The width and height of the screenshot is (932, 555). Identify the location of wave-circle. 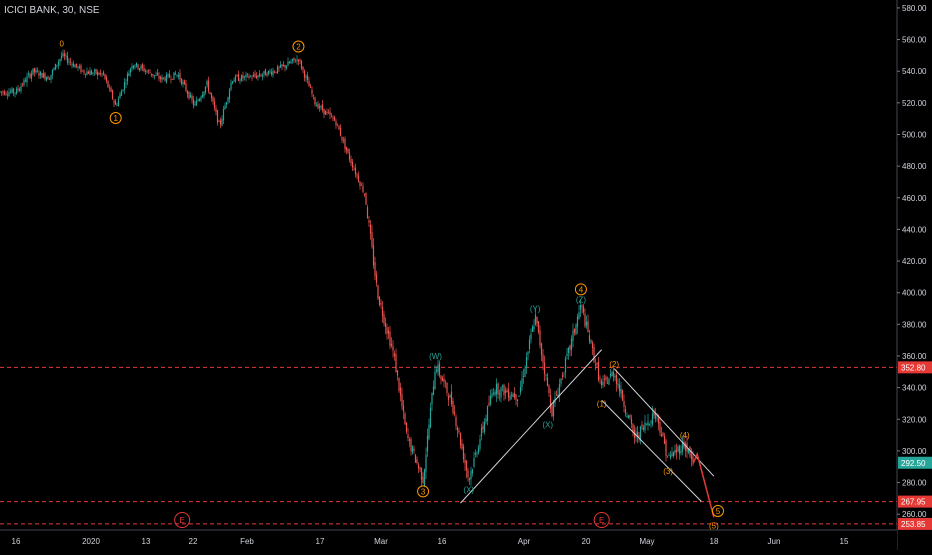
(580, 289).